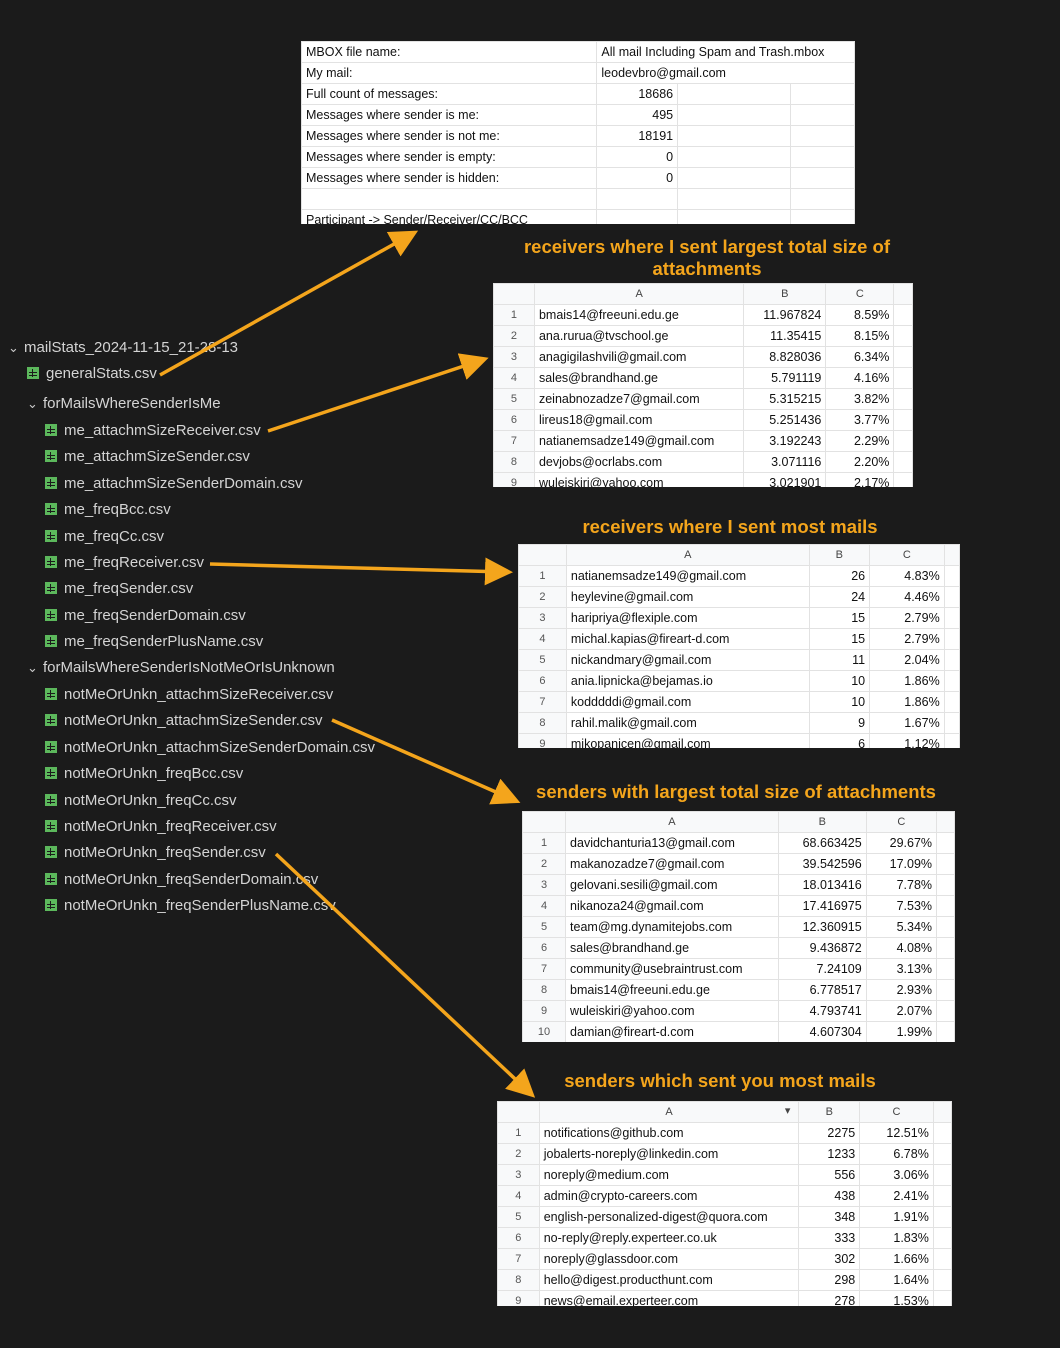 Image resolution: width=1060 pixels, height=1348 pixels. Describe the element at coordinates (639, 479) in the screenshot. I see `email-cell: wuleiskiri@yahoo.com` at that location.